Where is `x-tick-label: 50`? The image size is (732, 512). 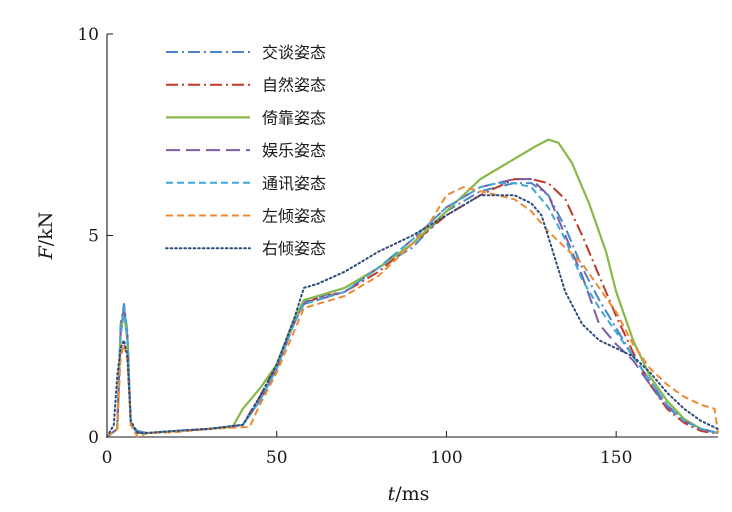 x-tick-label: 50 is located at coordinates (277, 458).